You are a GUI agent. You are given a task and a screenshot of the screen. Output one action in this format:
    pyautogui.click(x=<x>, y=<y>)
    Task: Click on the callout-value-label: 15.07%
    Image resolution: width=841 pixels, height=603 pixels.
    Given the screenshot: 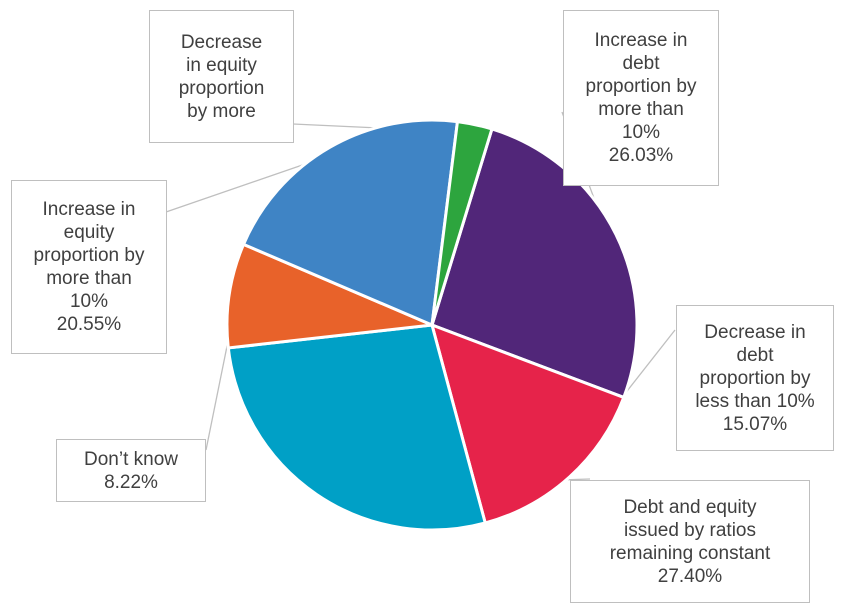 What is the action you would take?
    pyautogui.click(x=755, y=424)
    